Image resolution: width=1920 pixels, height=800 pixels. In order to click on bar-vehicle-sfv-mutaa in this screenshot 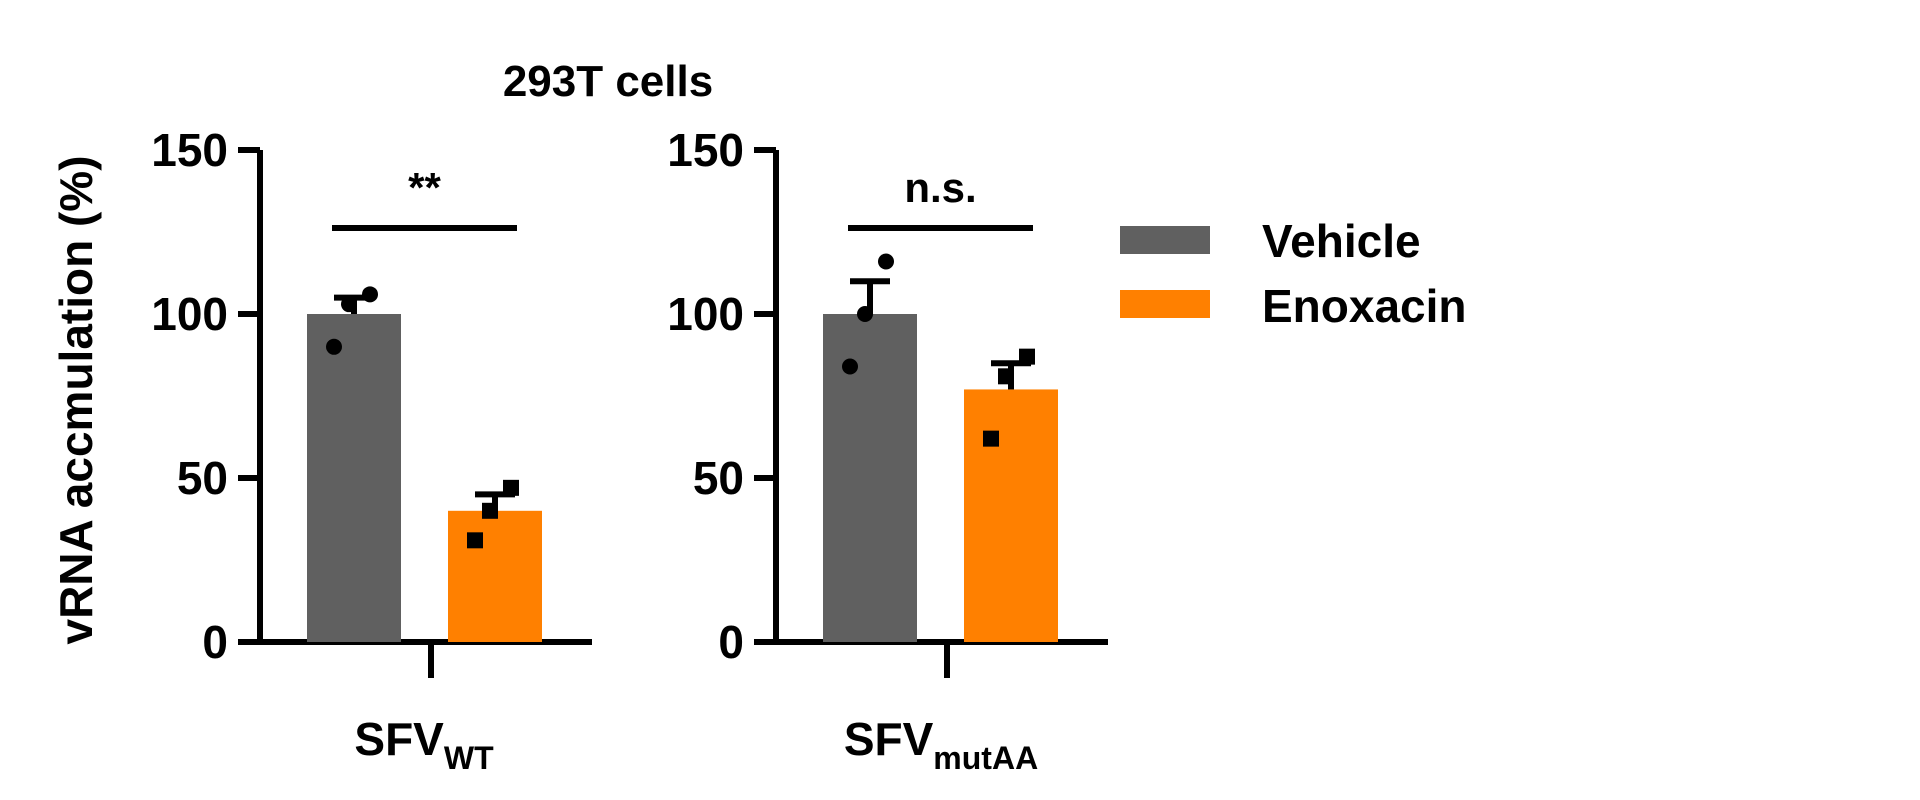, I will do `click(870, 478)`.